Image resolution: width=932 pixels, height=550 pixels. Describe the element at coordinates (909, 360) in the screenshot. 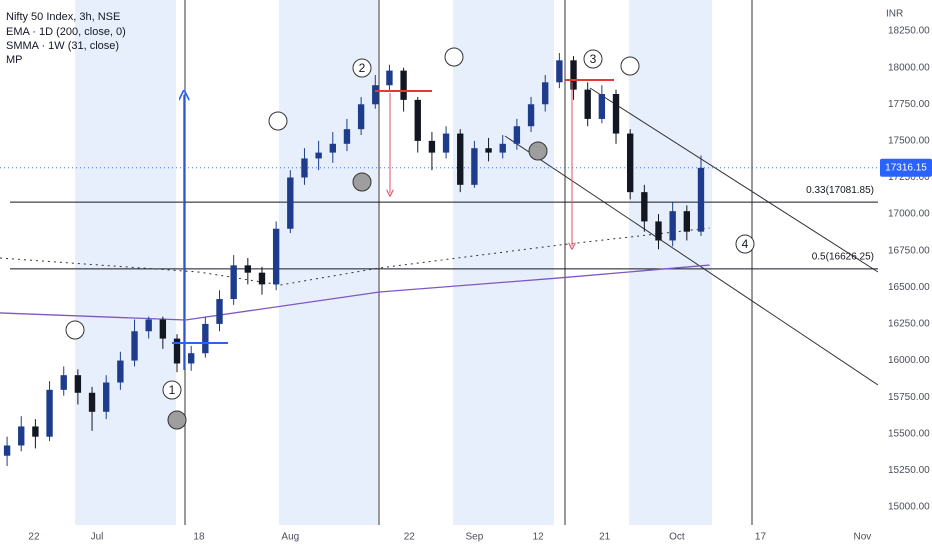

I see `y-tick-label: 16000.00` at that location.